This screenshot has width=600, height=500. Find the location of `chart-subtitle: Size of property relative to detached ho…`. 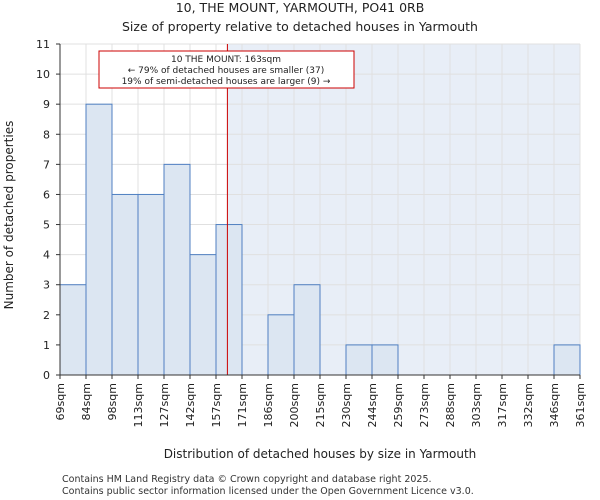

chart-subtitle: Size of property relative to detached ho… is located at coordinates (300, 26).